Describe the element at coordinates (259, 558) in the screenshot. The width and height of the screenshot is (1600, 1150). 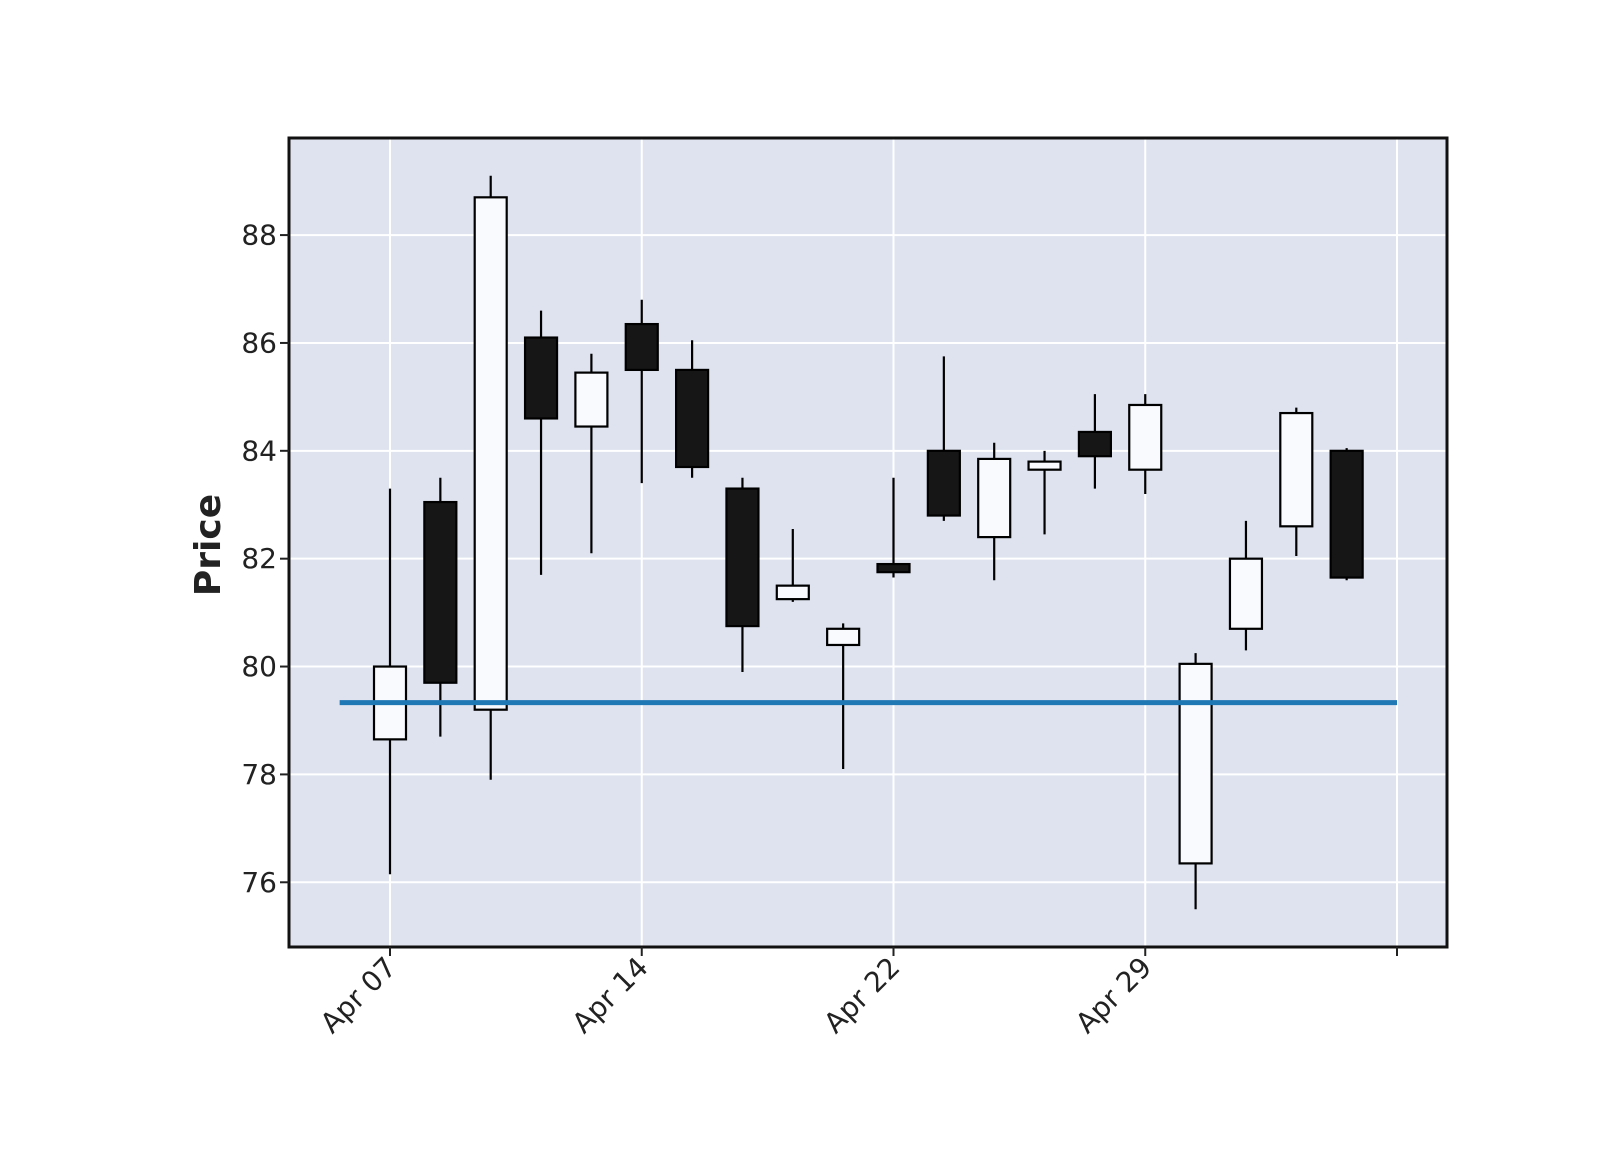
I see `y-tick-label: 82` at that location.